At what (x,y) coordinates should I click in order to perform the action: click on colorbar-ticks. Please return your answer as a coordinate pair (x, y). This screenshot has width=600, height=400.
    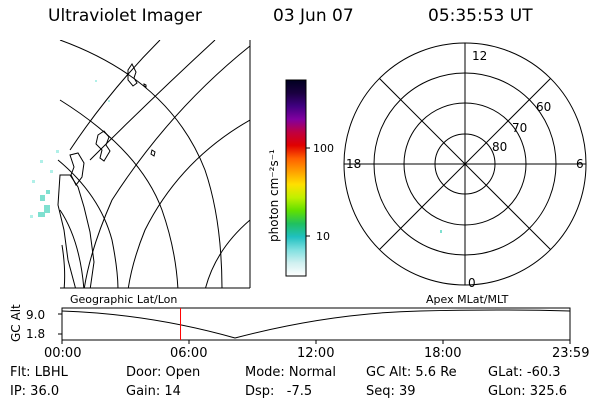
    Looking at the image, I should click on (308, 192).